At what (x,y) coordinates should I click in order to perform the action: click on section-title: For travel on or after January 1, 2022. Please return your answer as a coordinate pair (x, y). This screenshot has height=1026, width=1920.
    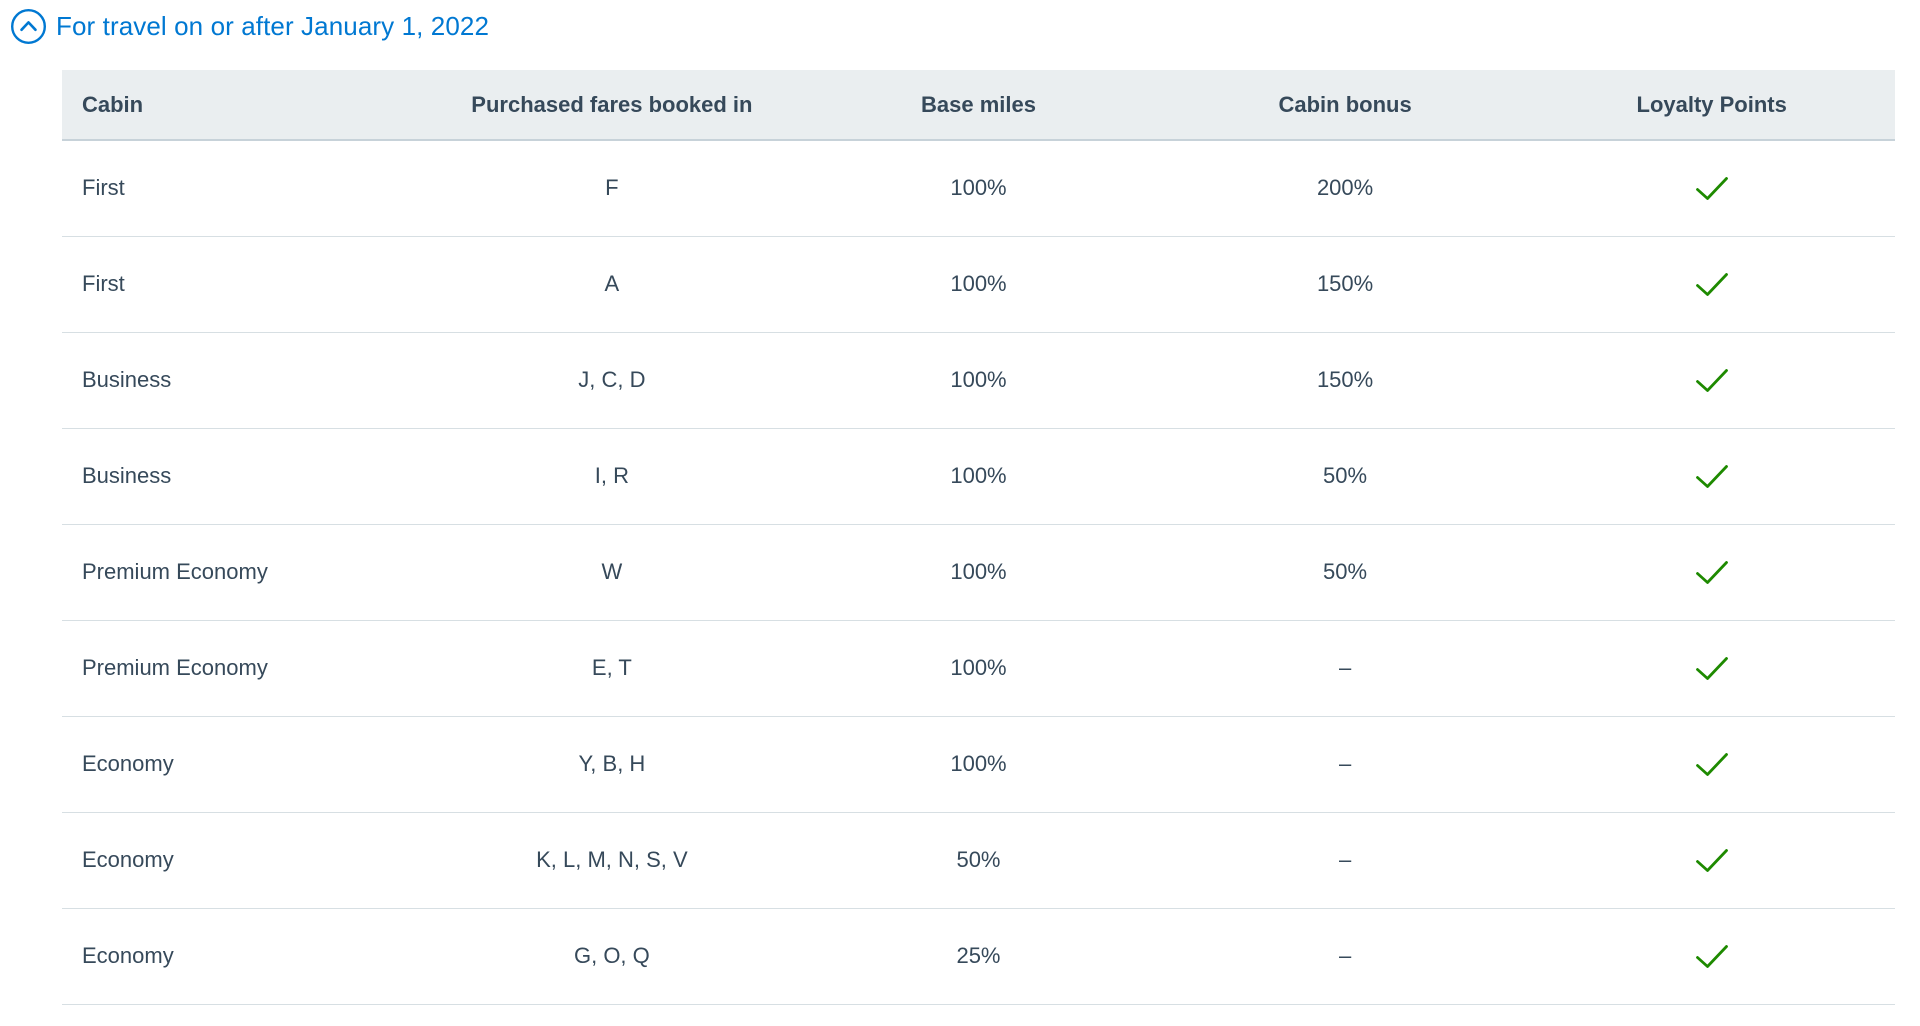
    Looking at the image, I should click on (273, 26).